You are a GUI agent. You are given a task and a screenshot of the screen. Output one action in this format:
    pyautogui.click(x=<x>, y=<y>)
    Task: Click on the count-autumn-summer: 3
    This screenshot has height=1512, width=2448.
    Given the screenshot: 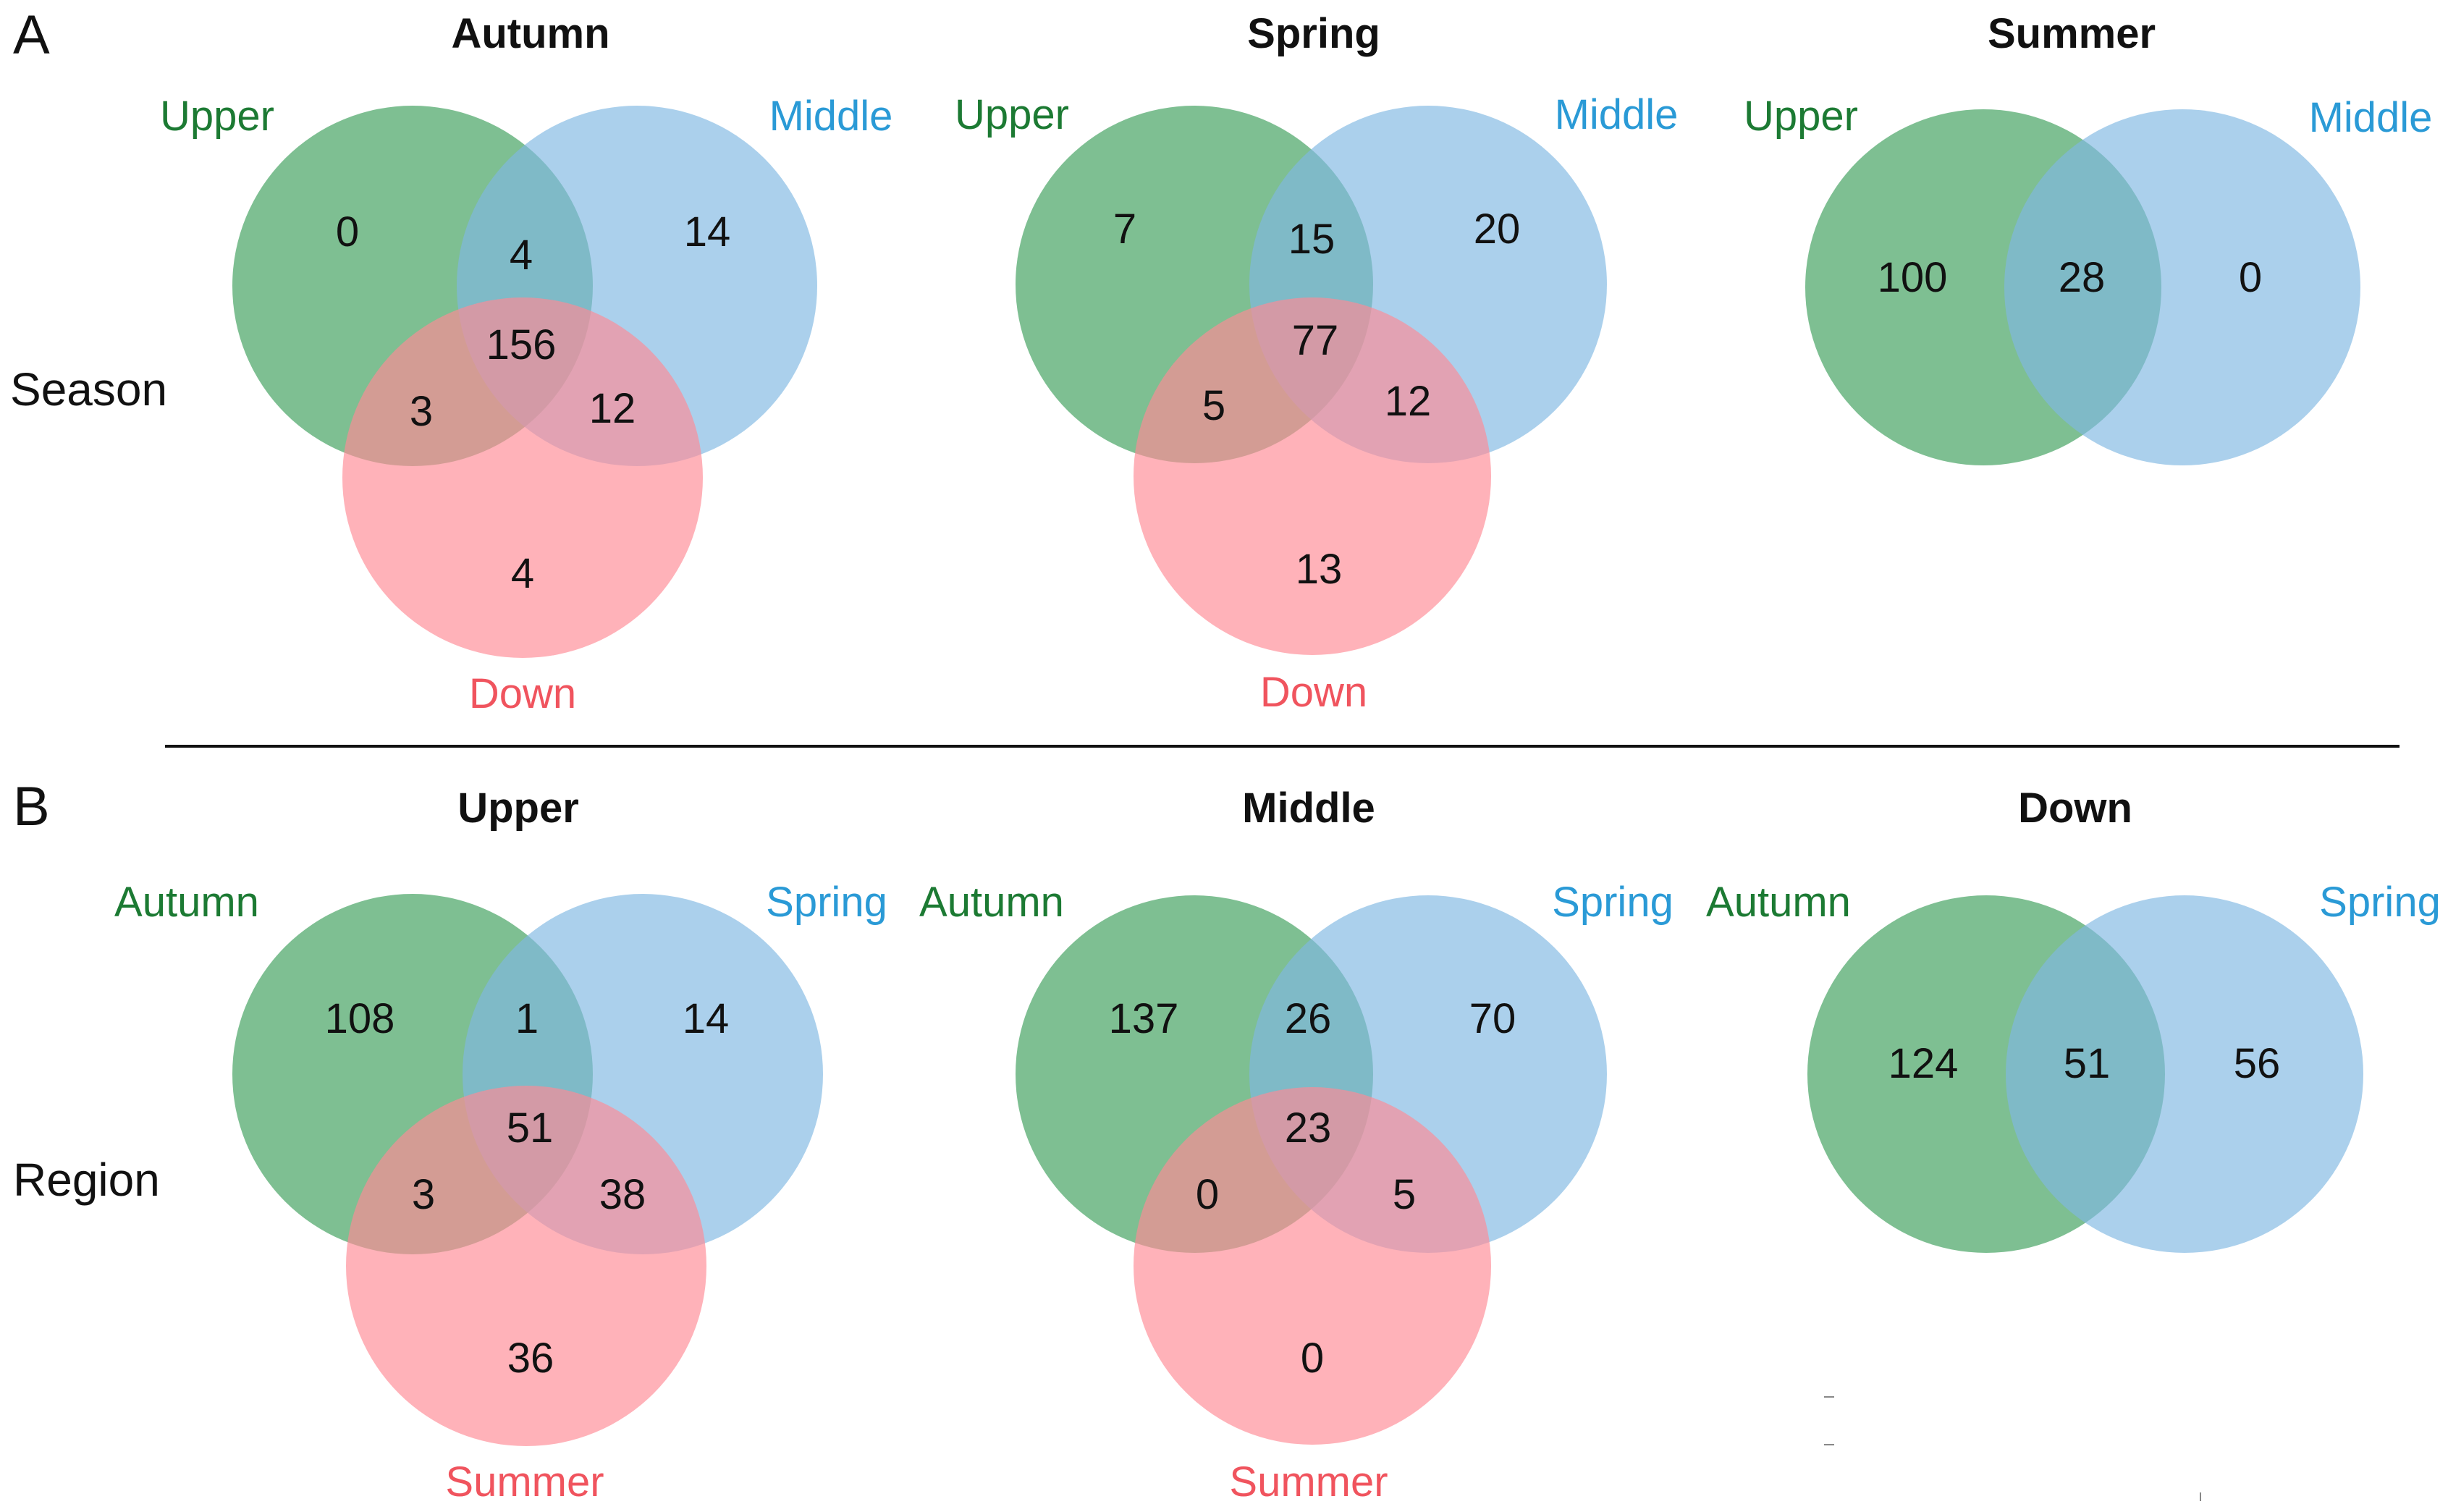 What is the action you would take?
    pyautogui.click(x=423, y=1194)
    